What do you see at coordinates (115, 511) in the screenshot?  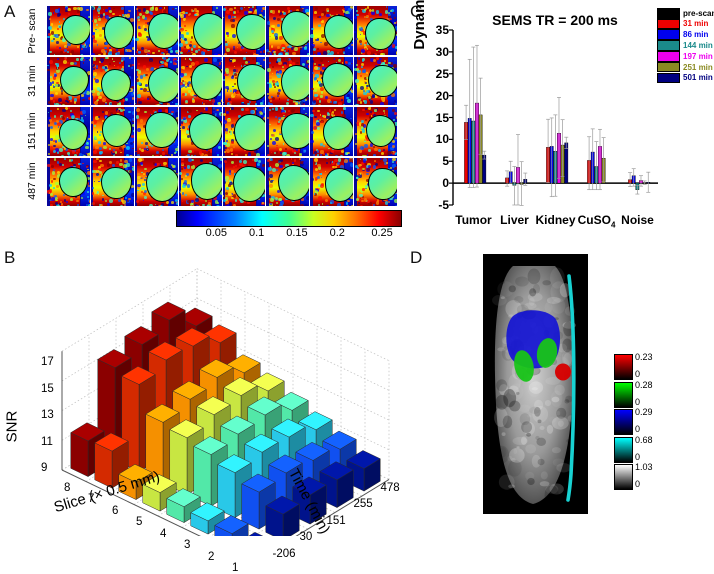 I see `panel-b-slice-tick: 6` at bounding box center [115, 511].